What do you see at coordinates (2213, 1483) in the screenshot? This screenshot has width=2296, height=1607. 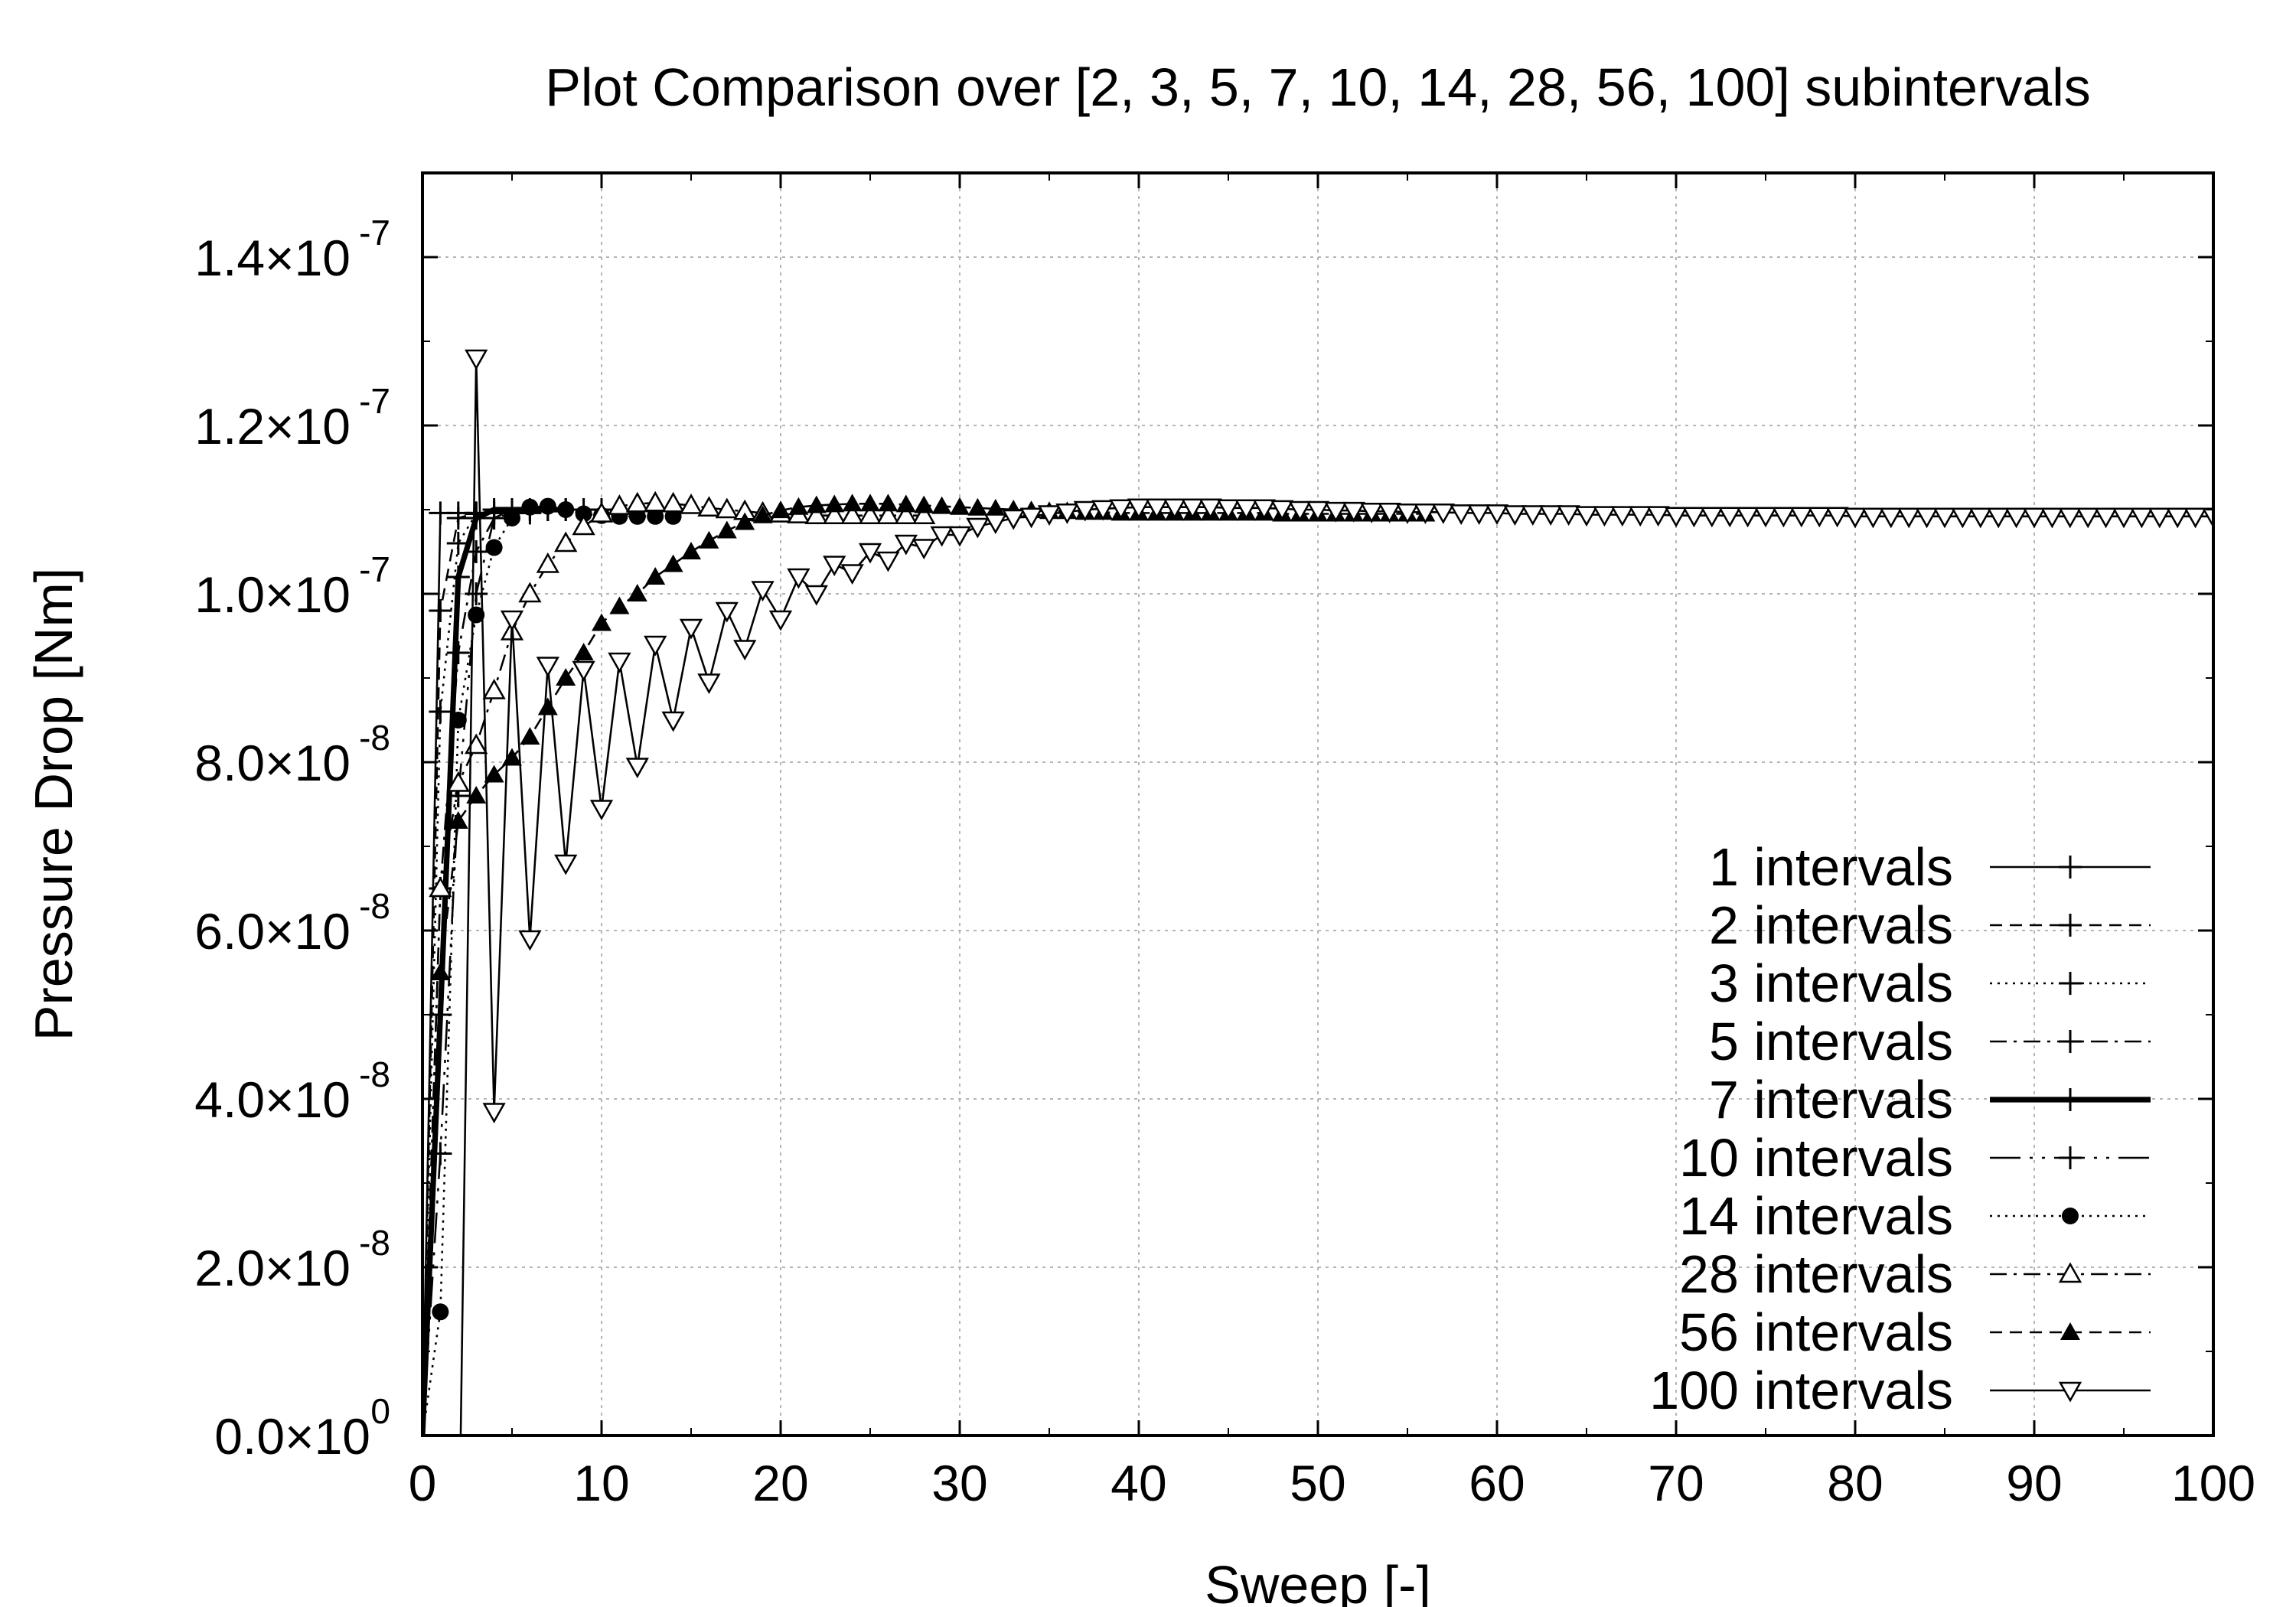 I see `x-tick-label: 100` at bounding box center [2213, 1483].